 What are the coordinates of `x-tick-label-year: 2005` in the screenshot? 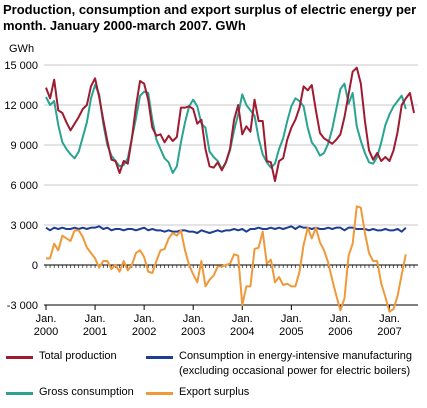 It's located at (291, 332).